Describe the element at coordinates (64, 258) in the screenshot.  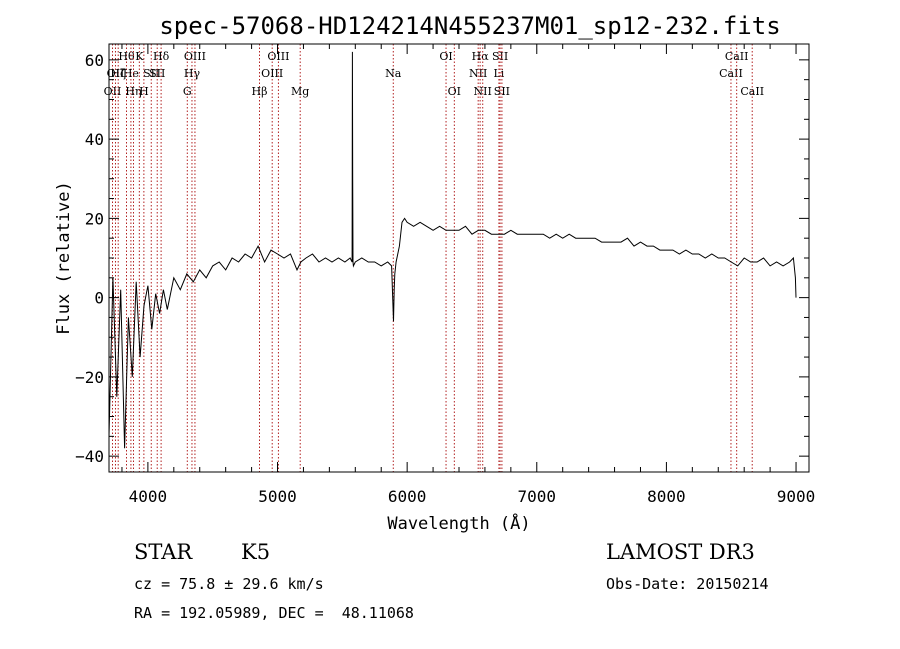
I see `y-axis-label: Flux (relative)` at that location.